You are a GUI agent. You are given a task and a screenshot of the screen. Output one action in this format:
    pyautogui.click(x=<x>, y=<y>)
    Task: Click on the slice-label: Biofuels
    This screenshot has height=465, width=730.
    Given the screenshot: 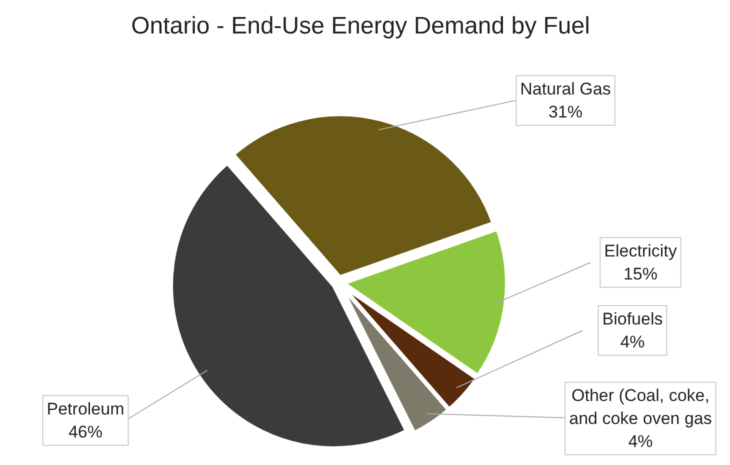 What is the action you would take?
    pyautogui.click(x=632, y=319)
    